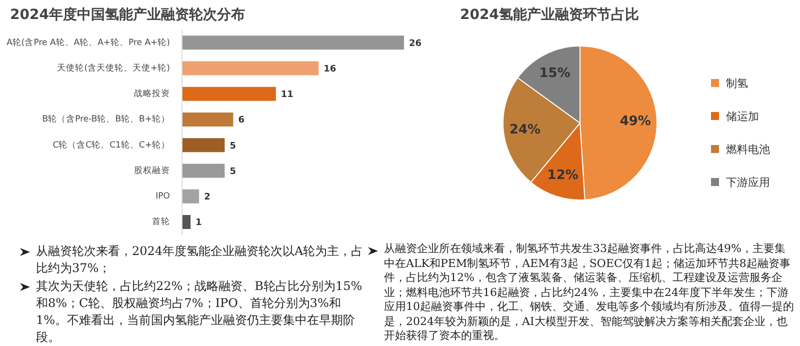 The height and width of the screenshot is (346, 800). I want to click on data-label: 24%, so click(525, 130).